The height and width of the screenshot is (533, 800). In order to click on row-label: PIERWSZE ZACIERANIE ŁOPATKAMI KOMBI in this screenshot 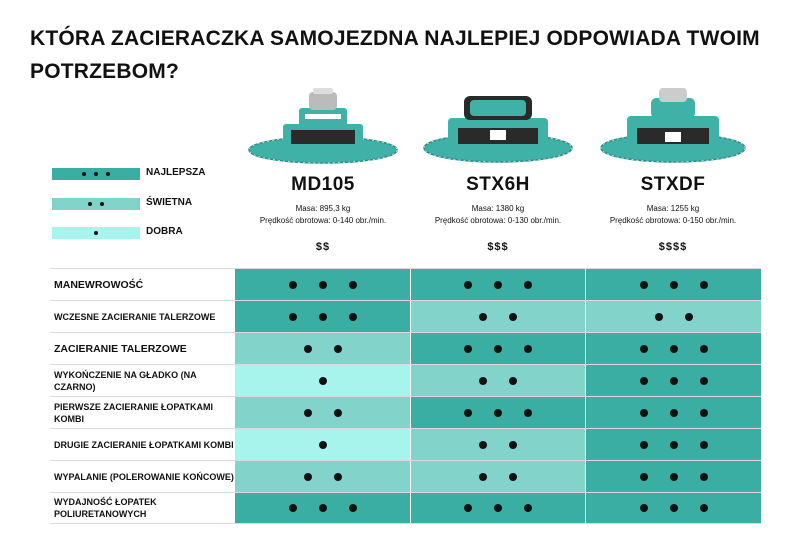, I will do `click(134, 412)`.